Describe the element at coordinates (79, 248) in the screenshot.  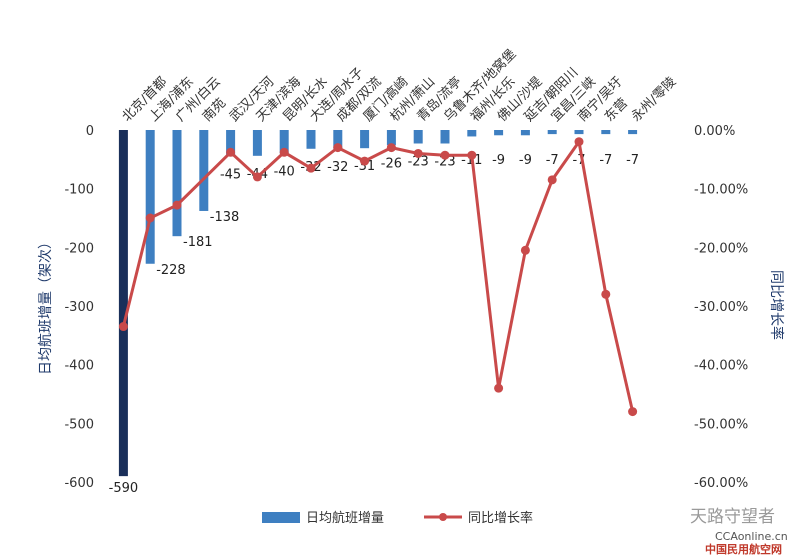
I see `left-tick-label: -200` at that location.